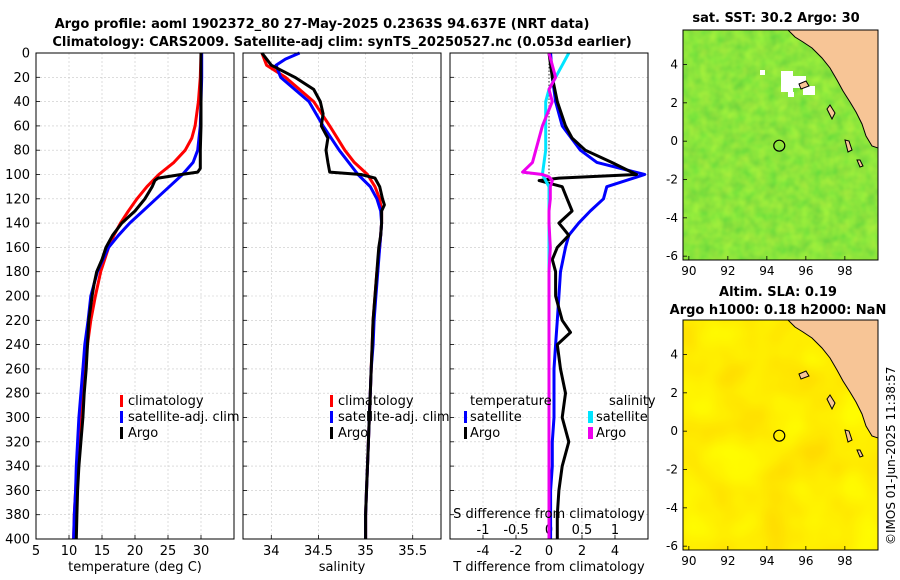 The width and height of the screenshot is (900, 580). Describe the element at coordinates (17, 394) in the screenshot. I see `depth-tick-label: 280` at that location.